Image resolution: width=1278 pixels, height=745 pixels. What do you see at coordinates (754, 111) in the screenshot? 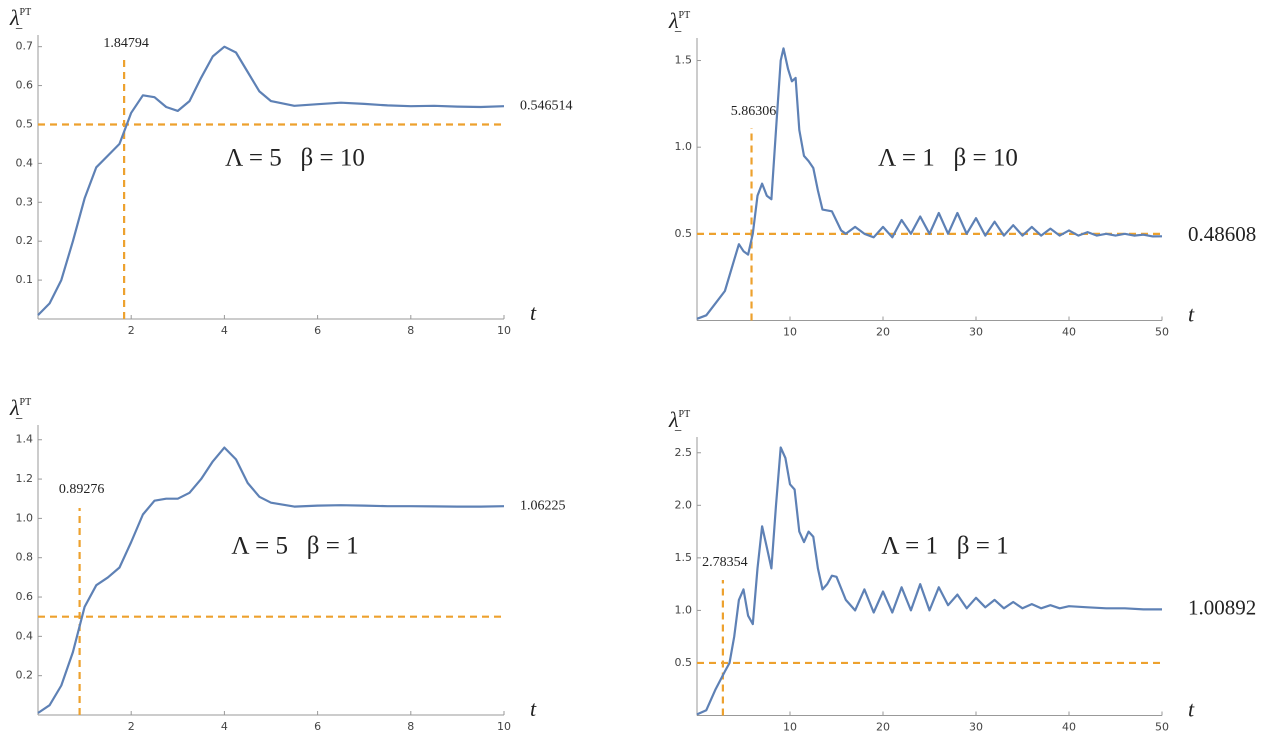
I see `crossing-label: 5.86306` at bounding box center [754, 111].